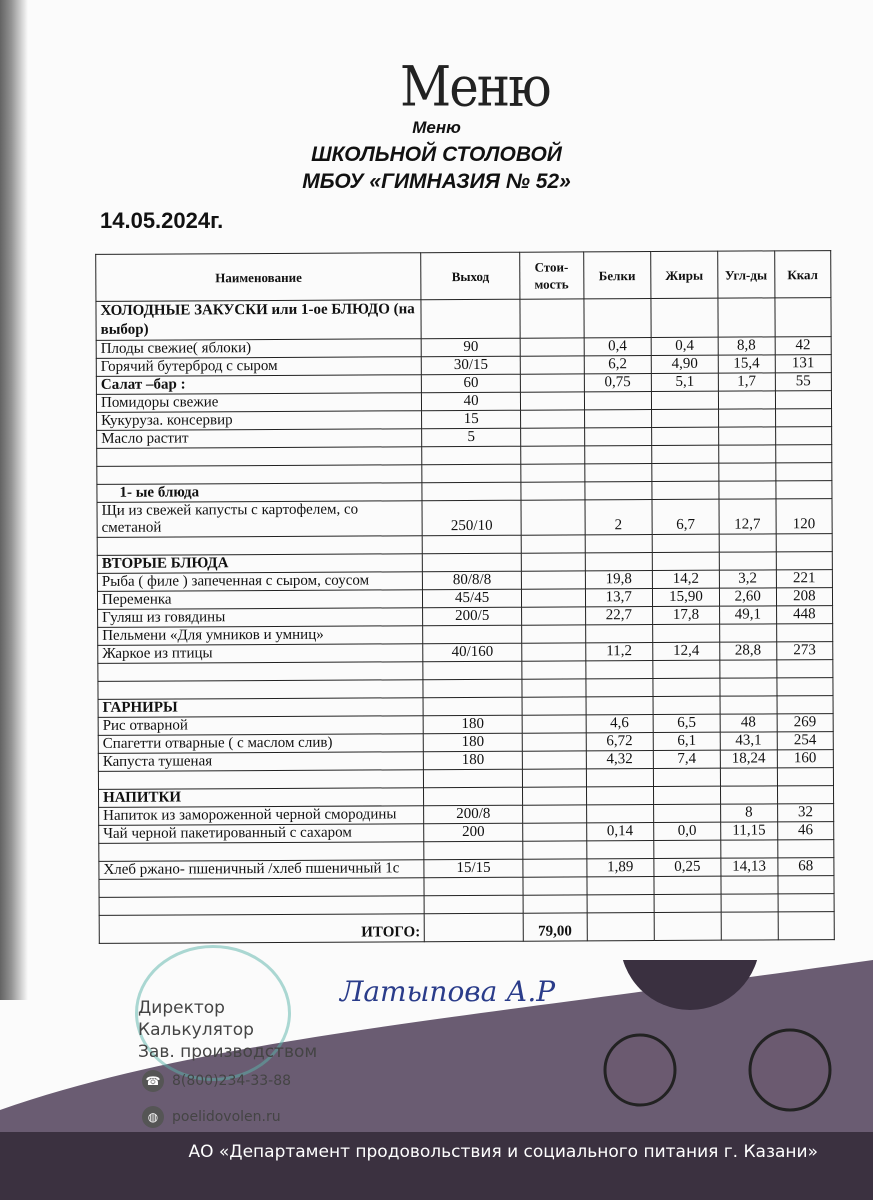  I want to click on value-cell: 22,7, so click(619, 615).